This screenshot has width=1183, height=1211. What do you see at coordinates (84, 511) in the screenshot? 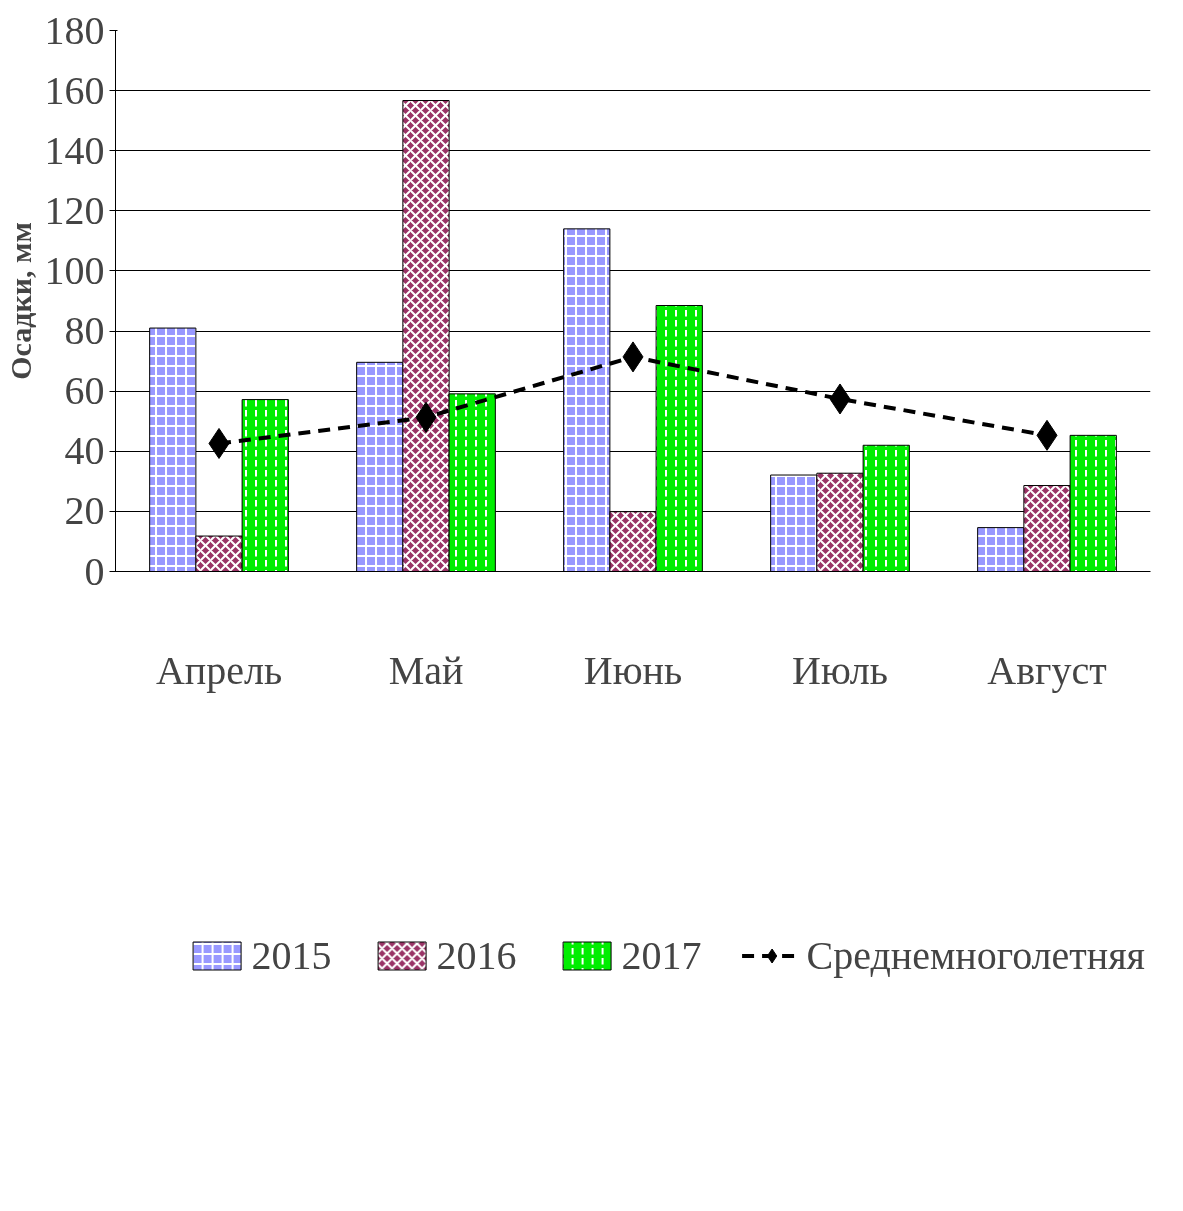
I see `y-tick-label: 20` at bounding box center [84, 511].